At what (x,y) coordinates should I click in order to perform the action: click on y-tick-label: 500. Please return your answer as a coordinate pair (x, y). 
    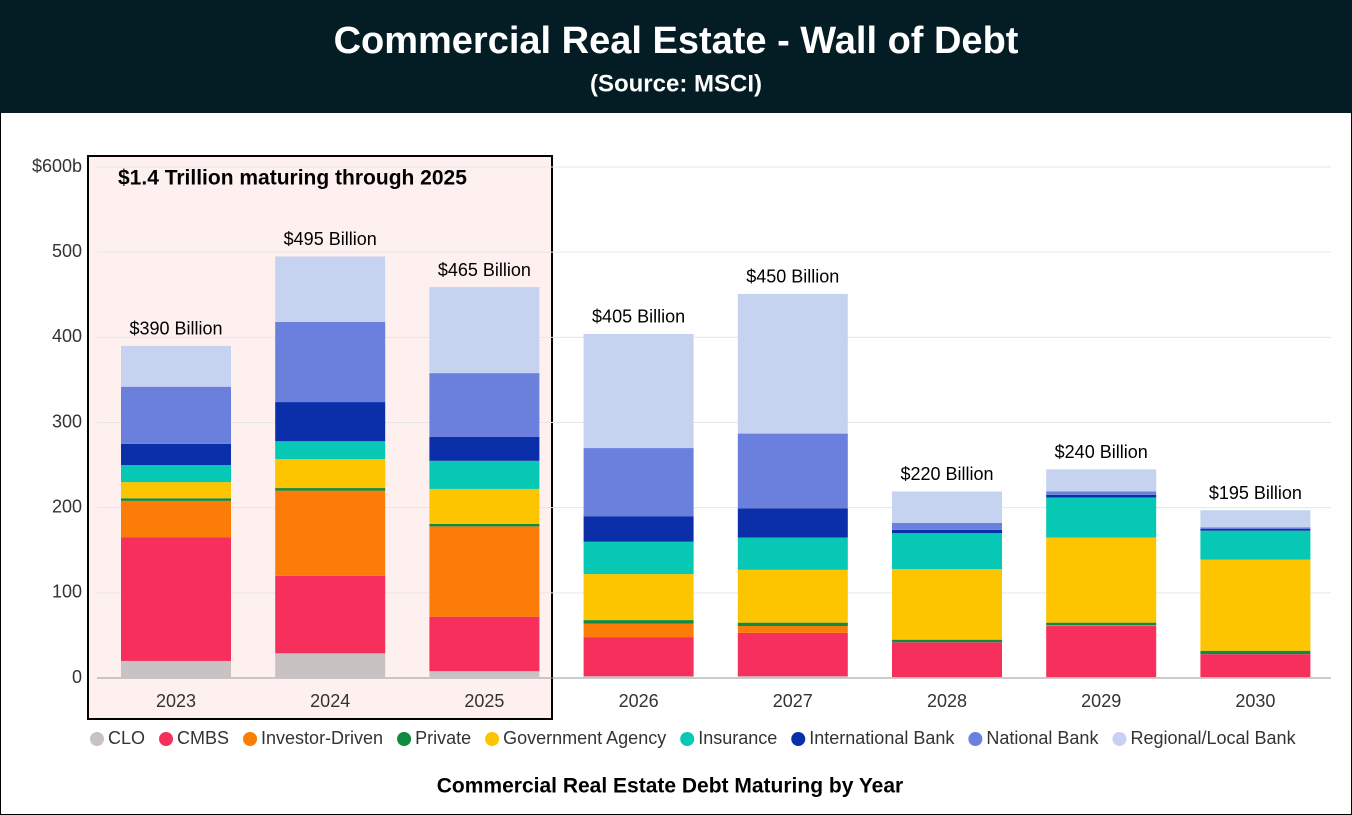
    Looking at the image, I should click on (67, 251).